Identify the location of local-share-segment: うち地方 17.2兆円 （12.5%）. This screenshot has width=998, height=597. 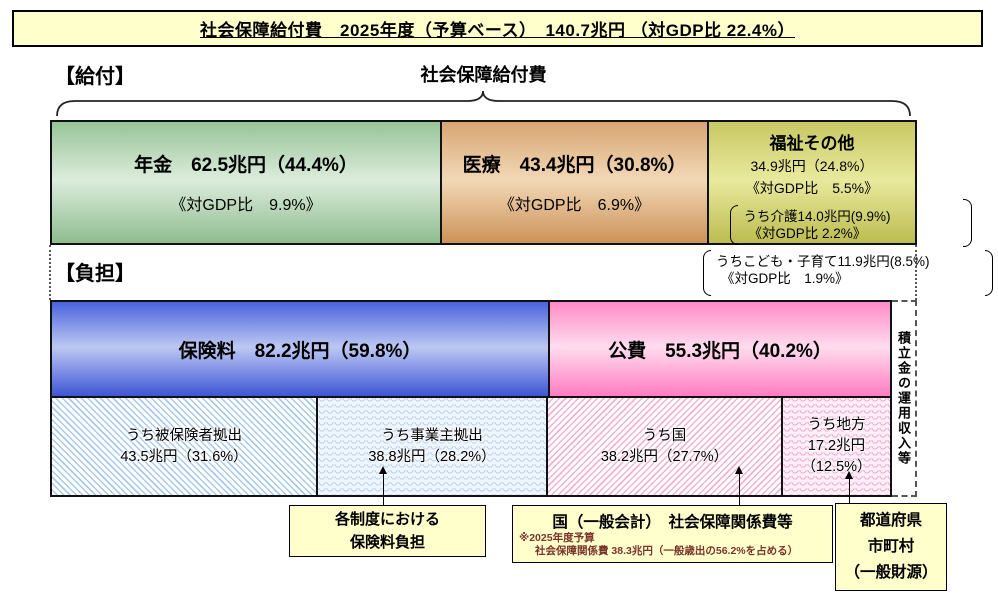
(836, 446).